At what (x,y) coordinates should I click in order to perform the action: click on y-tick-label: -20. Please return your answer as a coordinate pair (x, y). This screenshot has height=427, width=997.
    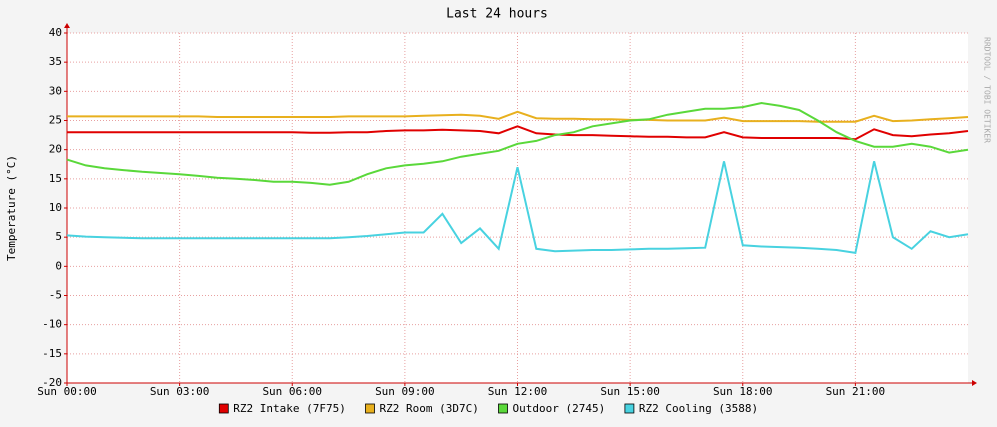
    Looking at the image, I should click on (52, 382).